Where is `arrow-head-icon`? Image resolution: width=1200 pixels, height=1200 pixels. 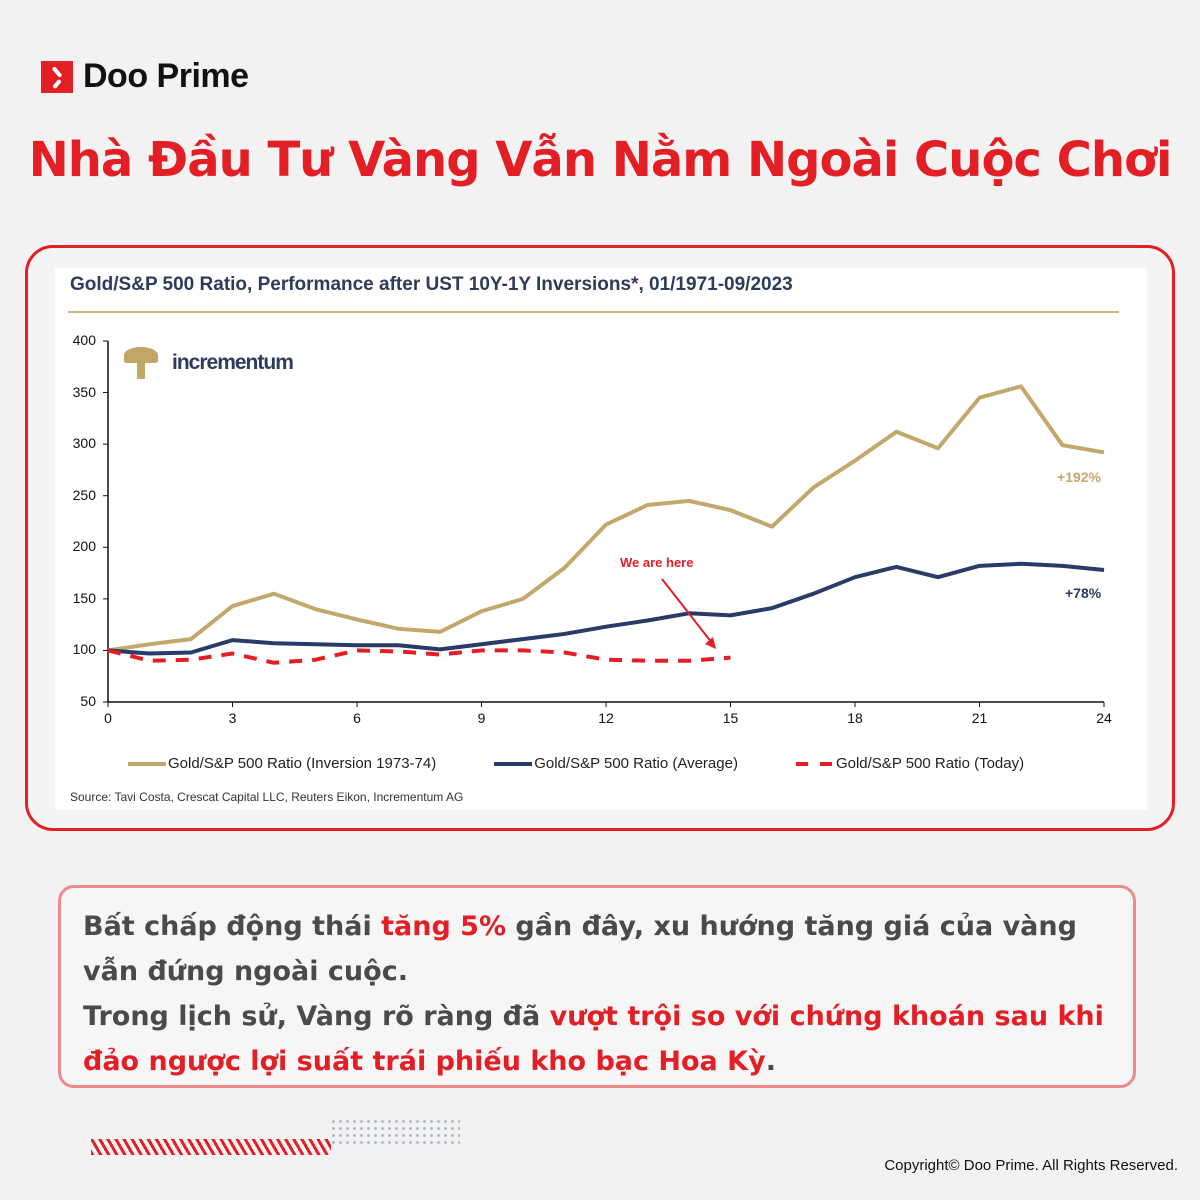
arrow-head-icon is located at coordinates (710, 643).